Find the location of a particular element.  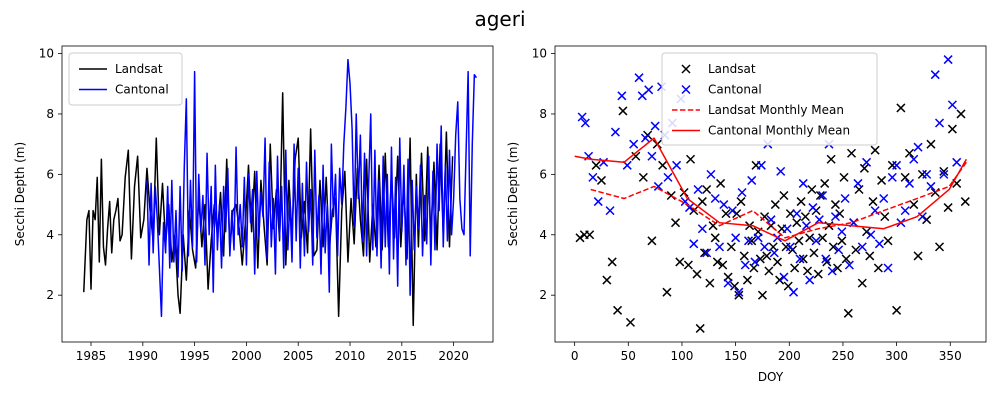

legend-item: Landsat is located at coordinates (718, 69).